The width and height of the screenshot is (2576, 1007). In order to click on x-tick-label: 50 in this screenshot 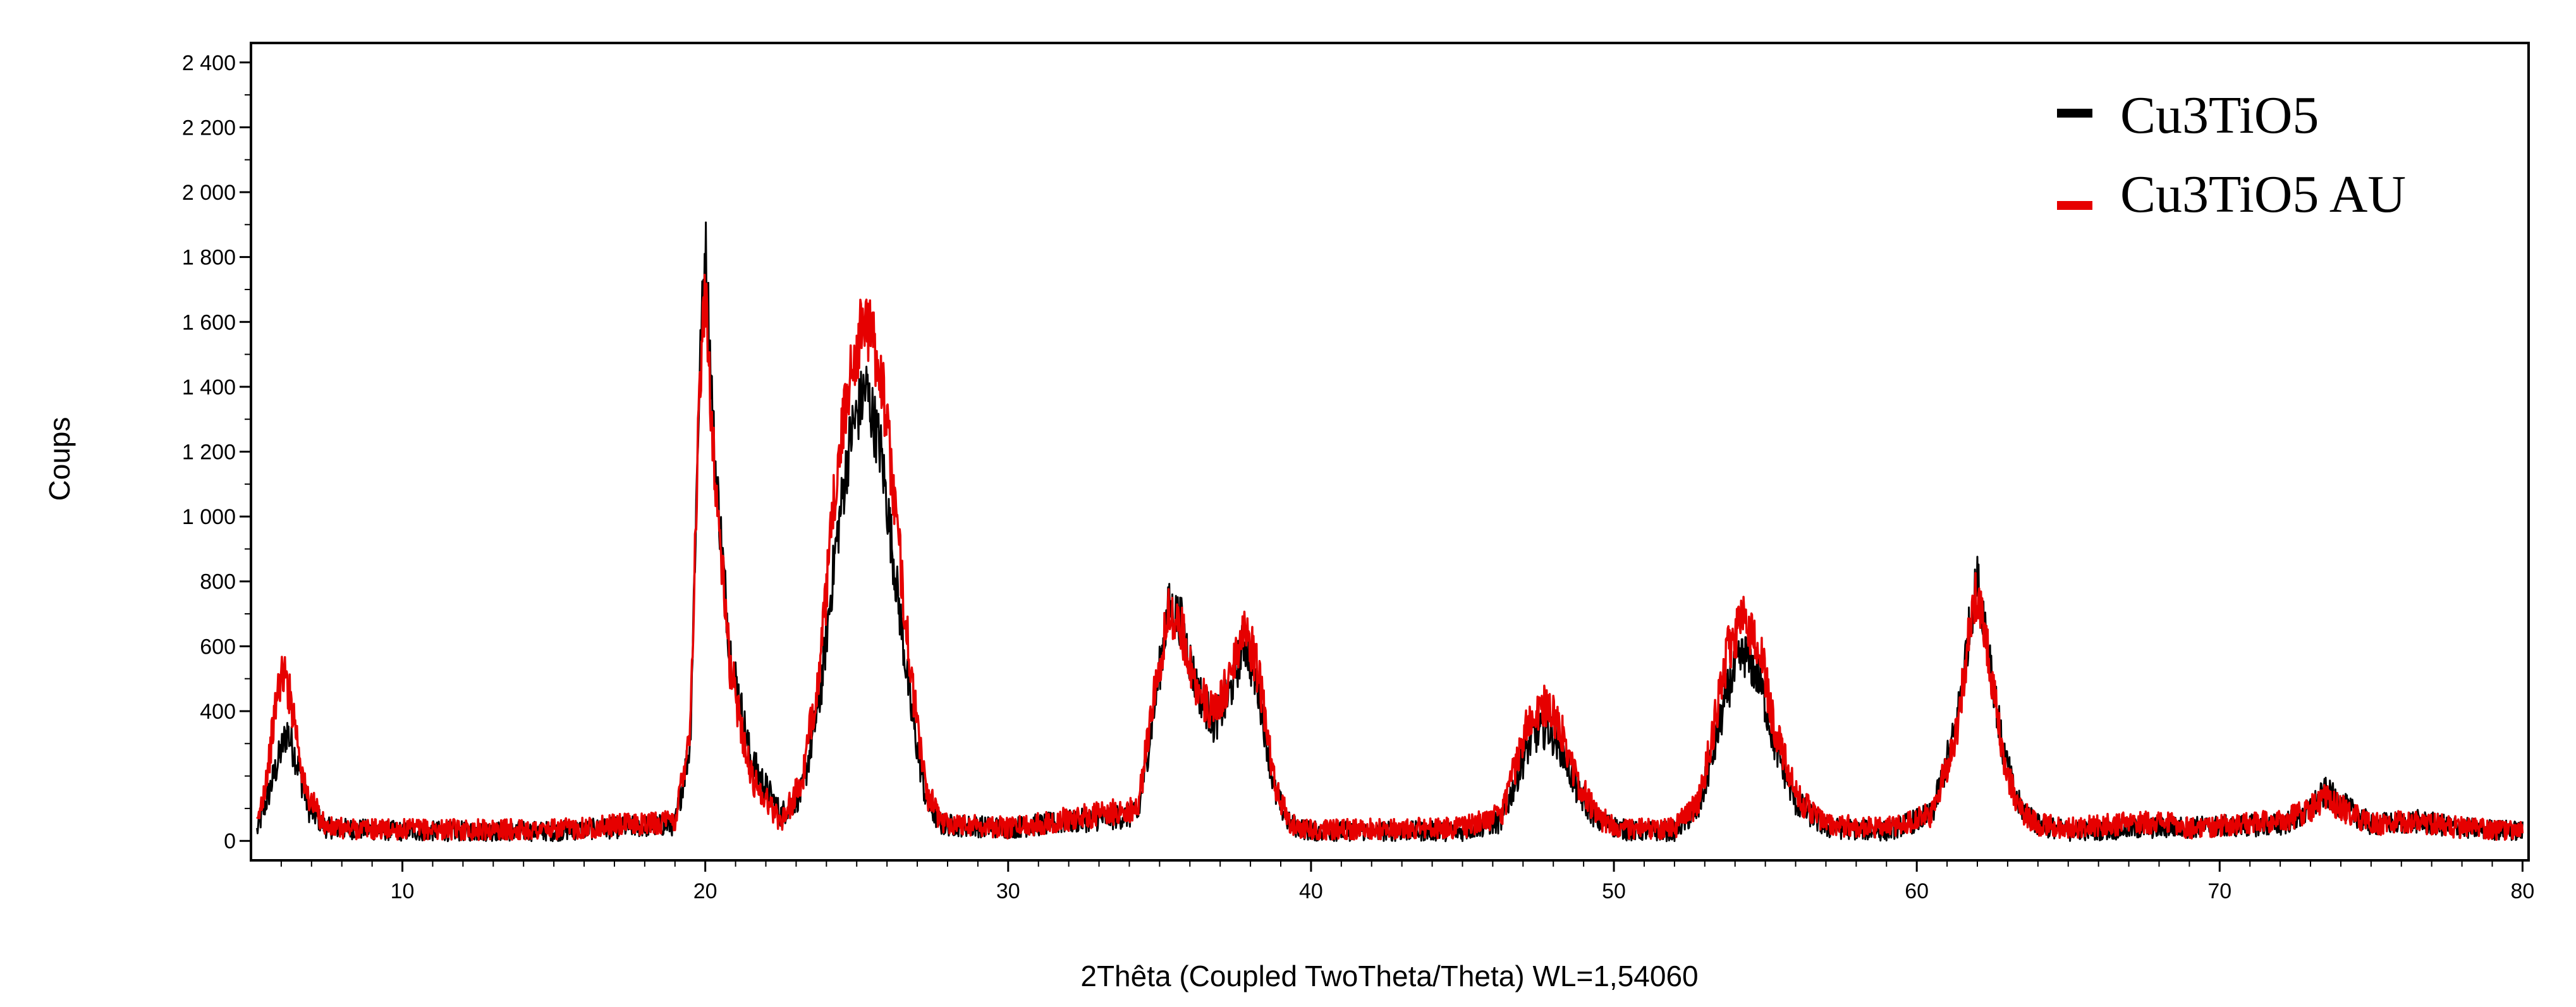, I will do `click(1614, 891)`.